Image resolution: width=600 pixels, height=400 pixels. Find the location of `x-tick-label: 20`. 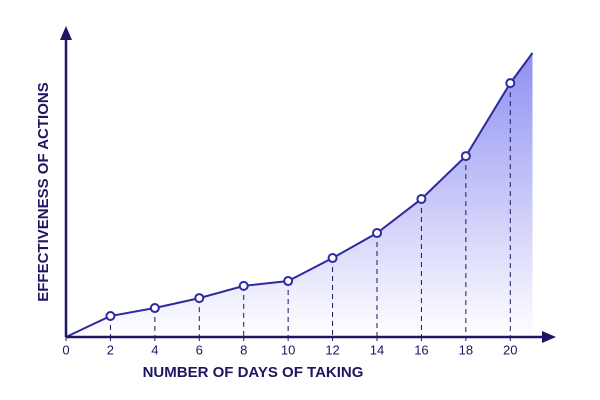

x-tick-label: 20 is located at coordinates (510, 349).